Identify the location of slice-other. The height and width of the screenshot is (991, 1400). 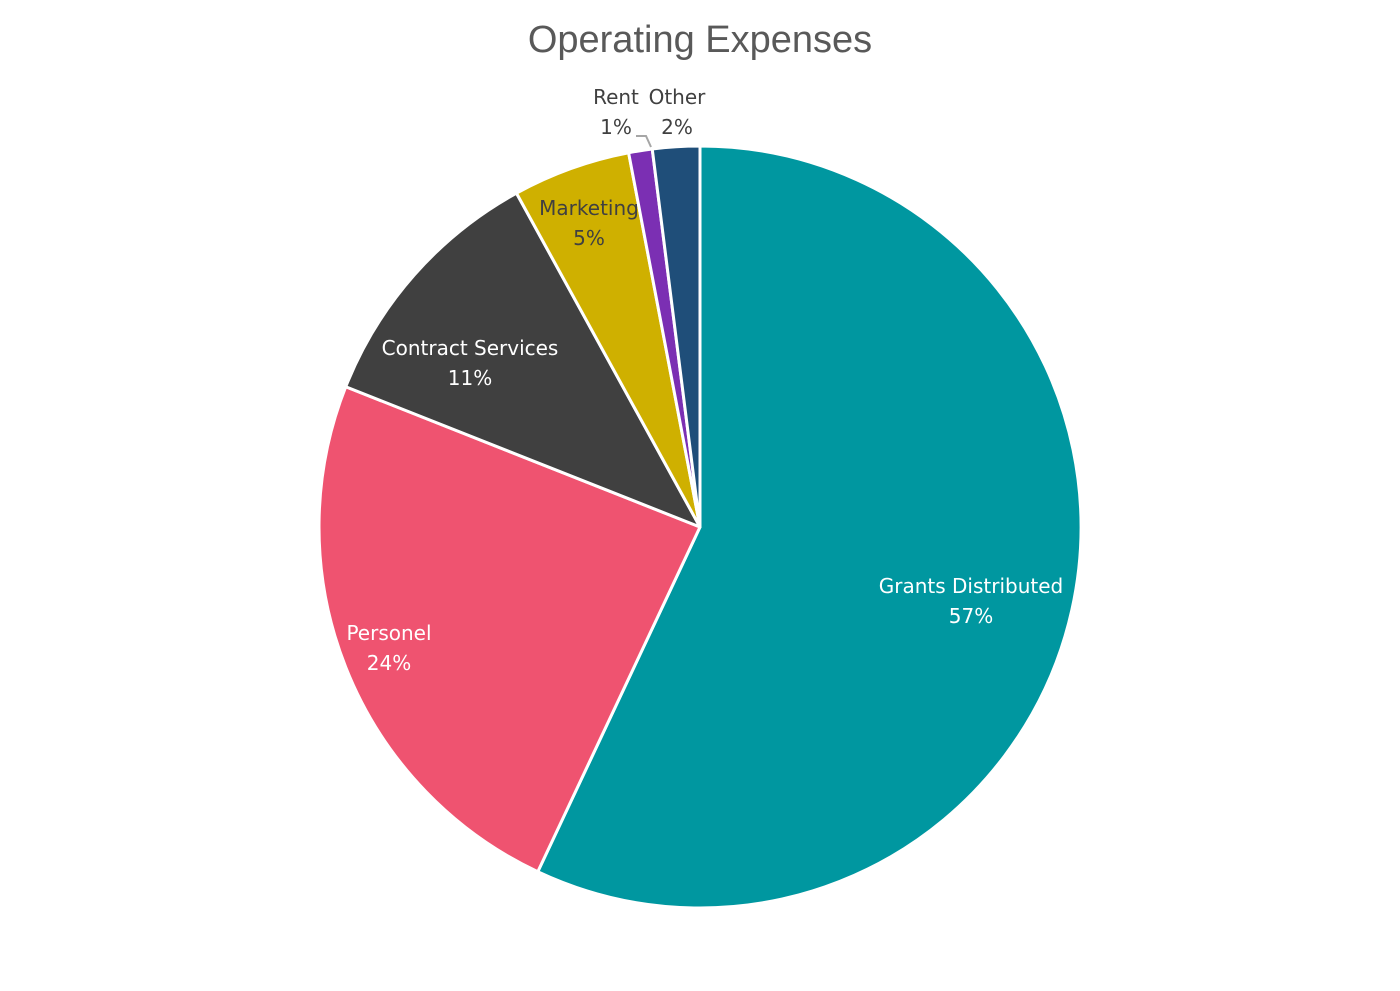
(676, 336).